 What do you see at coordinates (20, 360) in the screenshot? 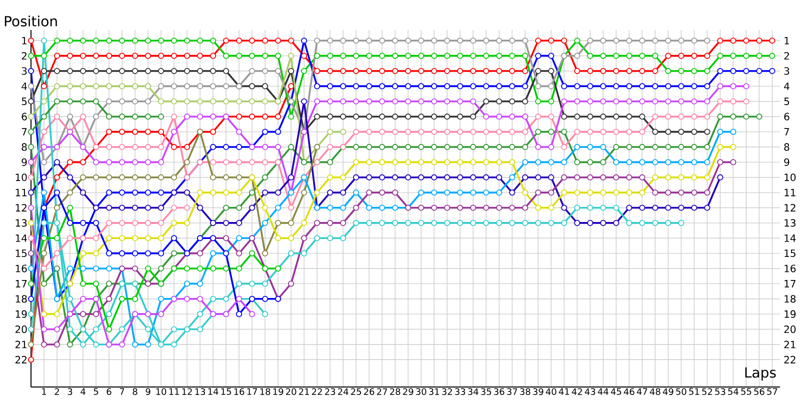
I see `y-tick-label: 22` at bounding box center [20, 360].